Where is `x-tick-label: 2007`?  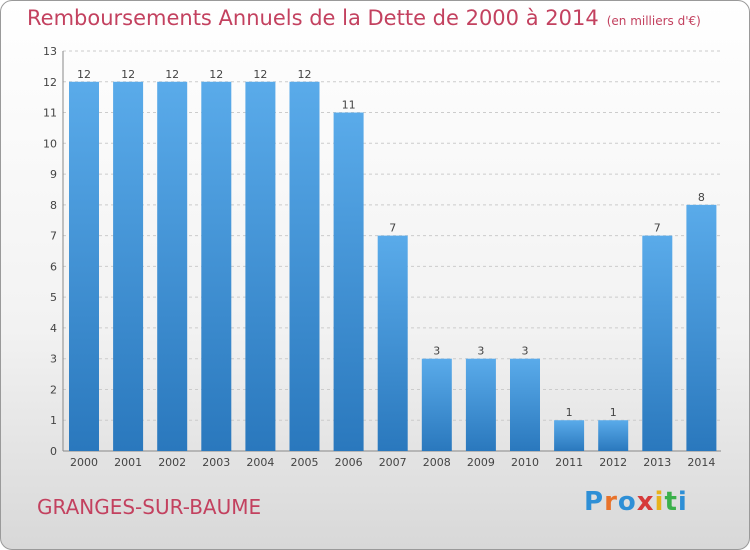
x-tick-label: 2007 is located at coordinates (393, 462).